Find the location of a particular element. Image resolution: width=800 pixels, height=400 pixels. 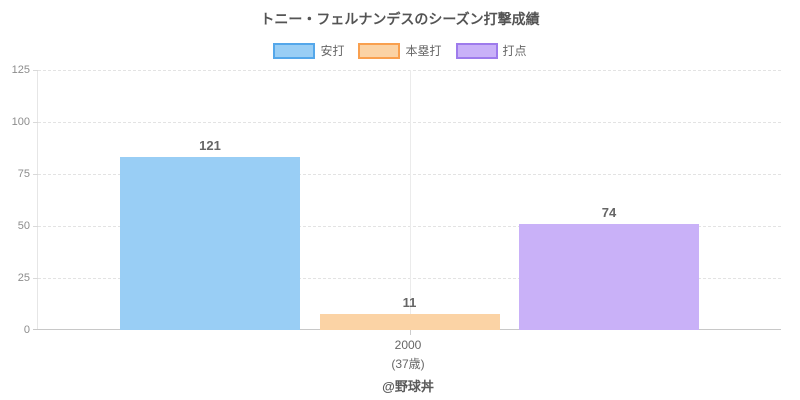

bar-rbi is located at coordinates (609, 277).